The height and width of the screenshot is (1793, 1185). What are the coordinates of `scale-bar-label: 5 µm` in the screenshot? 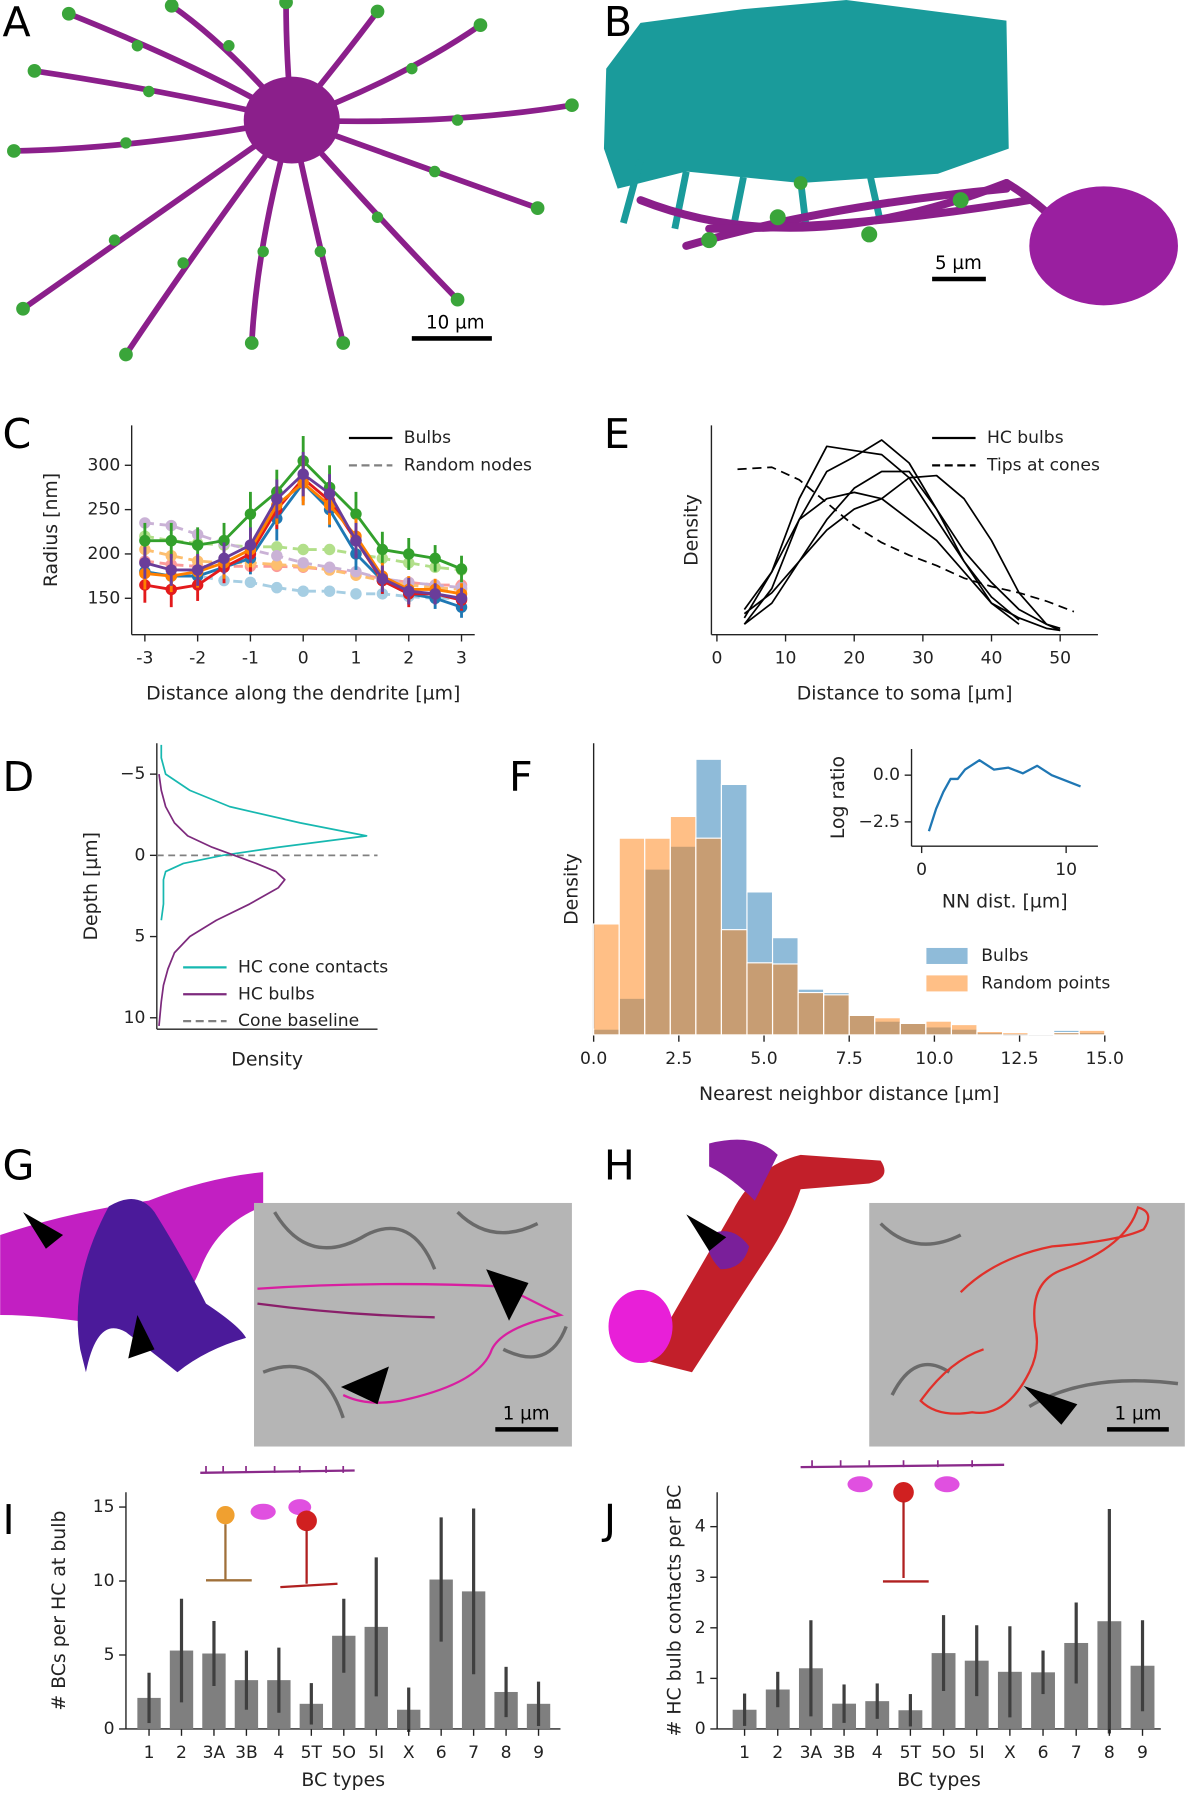 It's located at (958, 263).